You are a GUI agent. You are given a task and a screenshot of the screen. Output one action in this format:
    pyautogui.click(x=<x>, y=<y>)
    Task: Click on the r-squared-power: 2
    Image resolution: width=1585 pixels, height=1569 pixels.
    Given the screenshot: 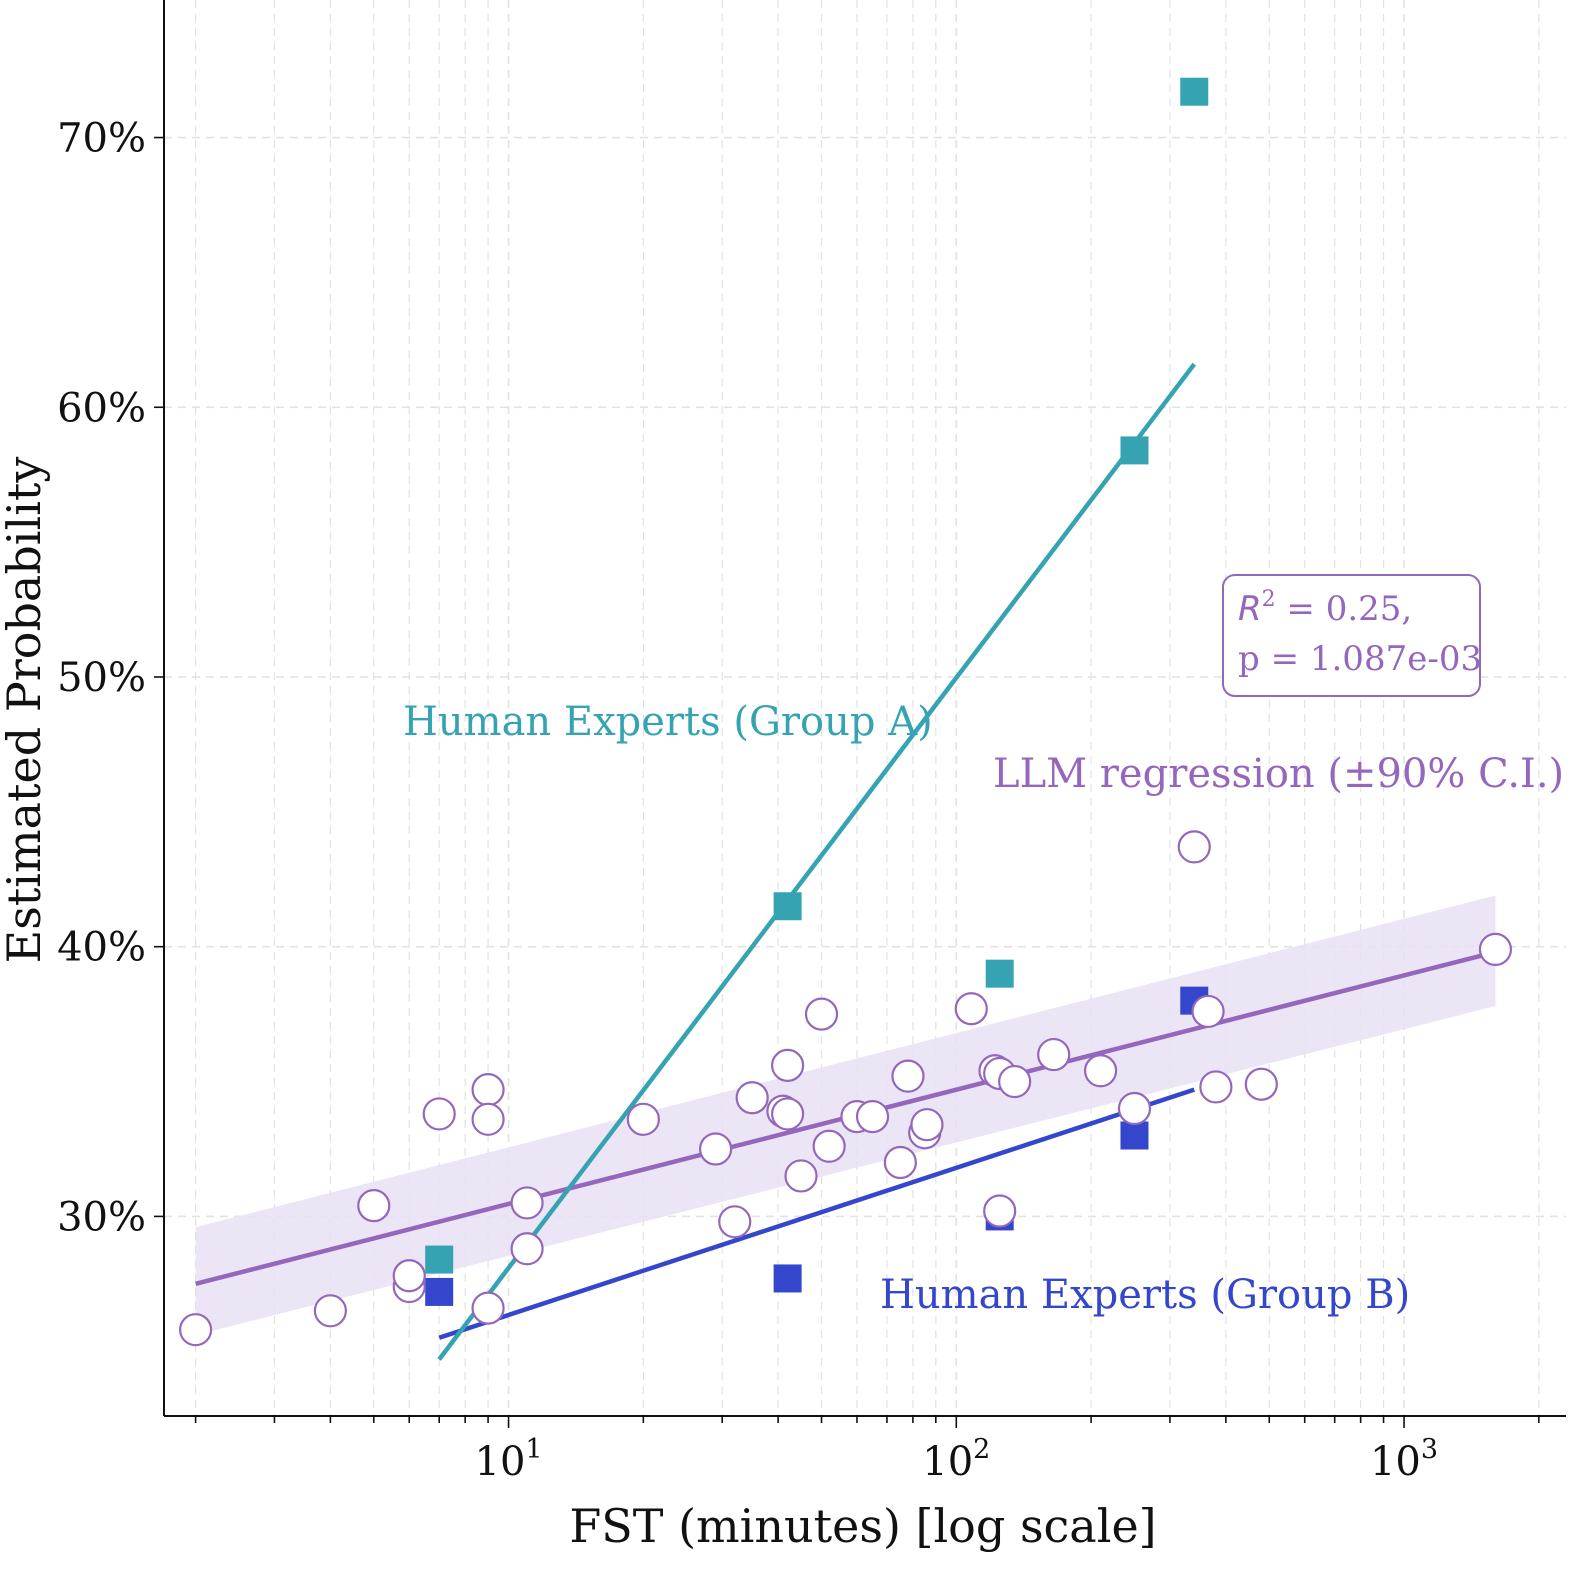 What is the action you would take?
    pyautogui.click(x=1269, y=599)
    